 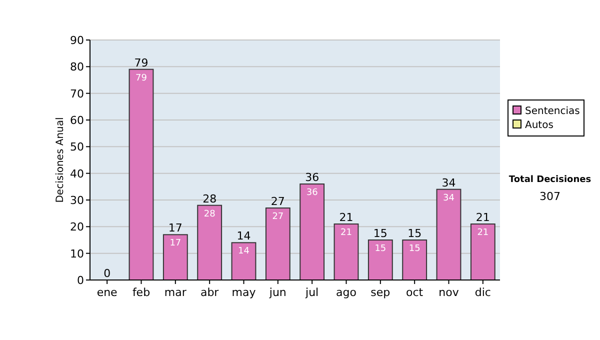 I want to click on x-tick-label: jun, so click(x=277, y=292).